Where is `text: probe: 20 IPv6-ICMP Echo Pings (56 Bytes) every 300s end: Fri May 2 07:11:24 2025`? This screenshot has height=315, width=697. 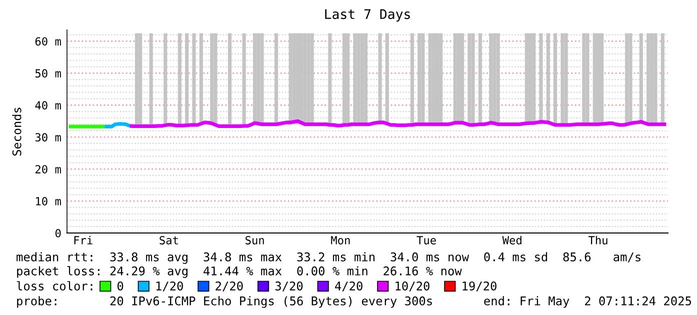
text: probe: 20 IPv6-ICMP Echo Pings (56 Bytes) every 300s end: Fri May 2 07:11:24 2025 is located at coordinates (354, 302).